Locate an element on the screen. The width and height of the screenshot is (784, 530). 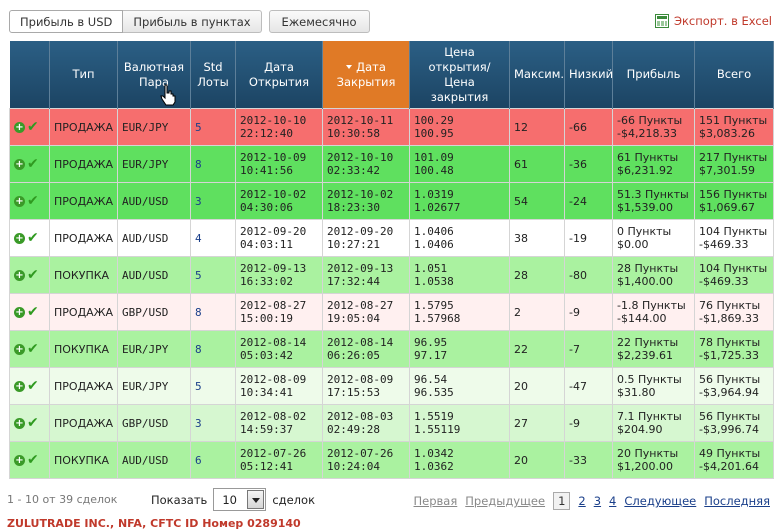
cell-max: 2 is located at coordinates (537, 312).